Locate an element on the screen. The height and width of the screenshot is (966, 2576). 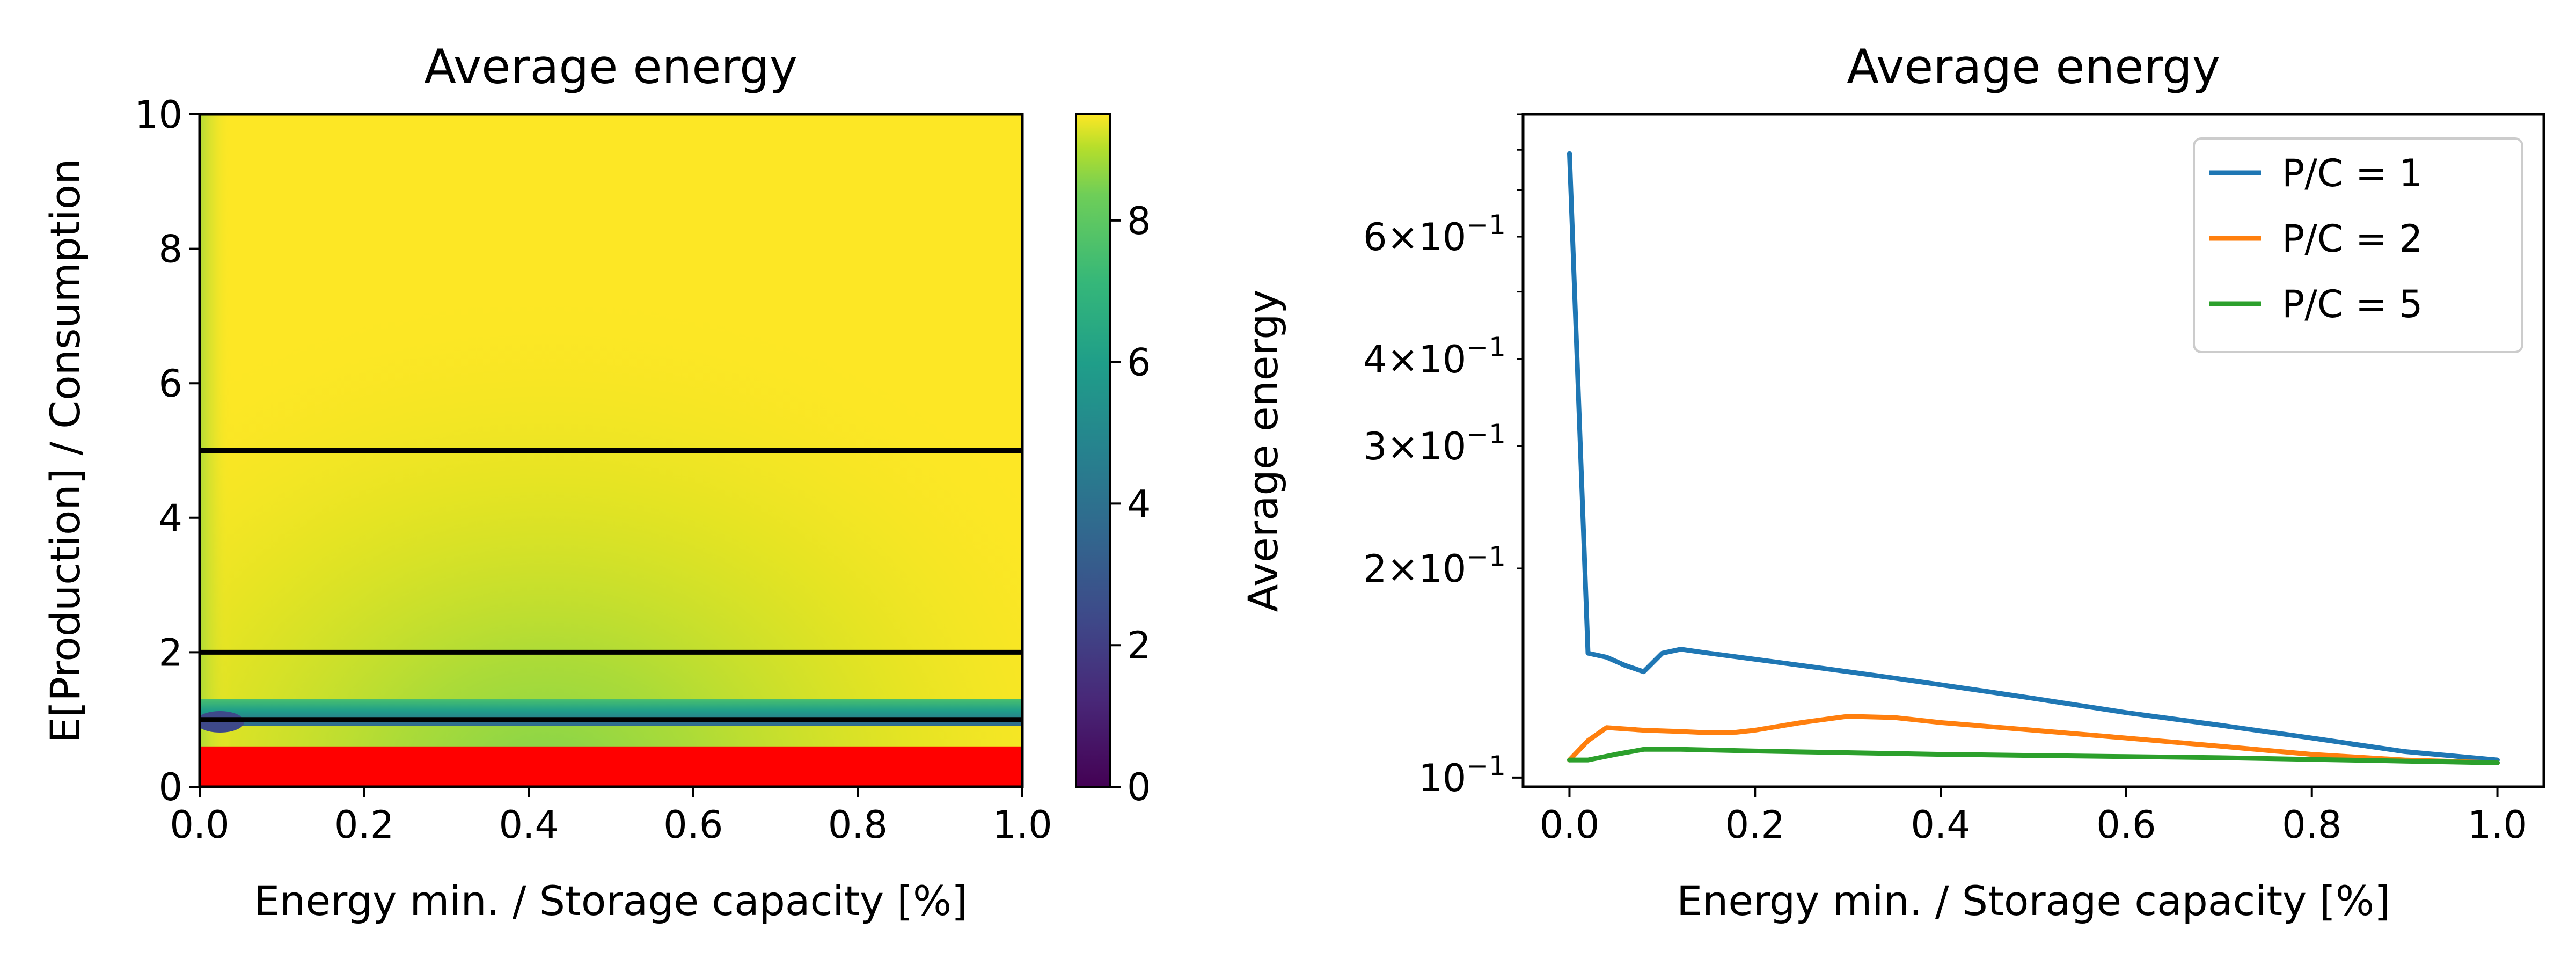
y-tick-label: 2×10⁻¹ is located at coordinates (1434, 566).